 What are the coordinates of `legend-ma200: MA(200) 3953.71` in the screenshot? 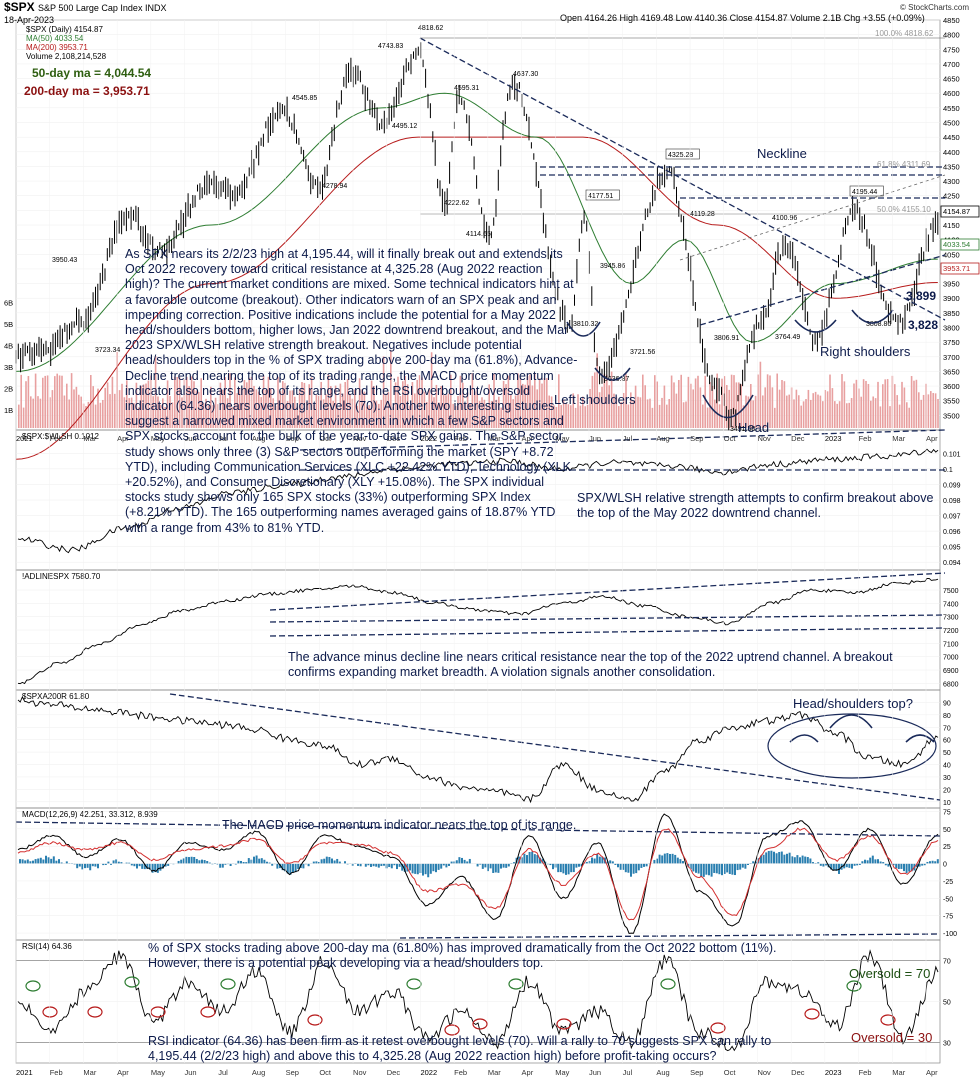 It's located at (57, 47).